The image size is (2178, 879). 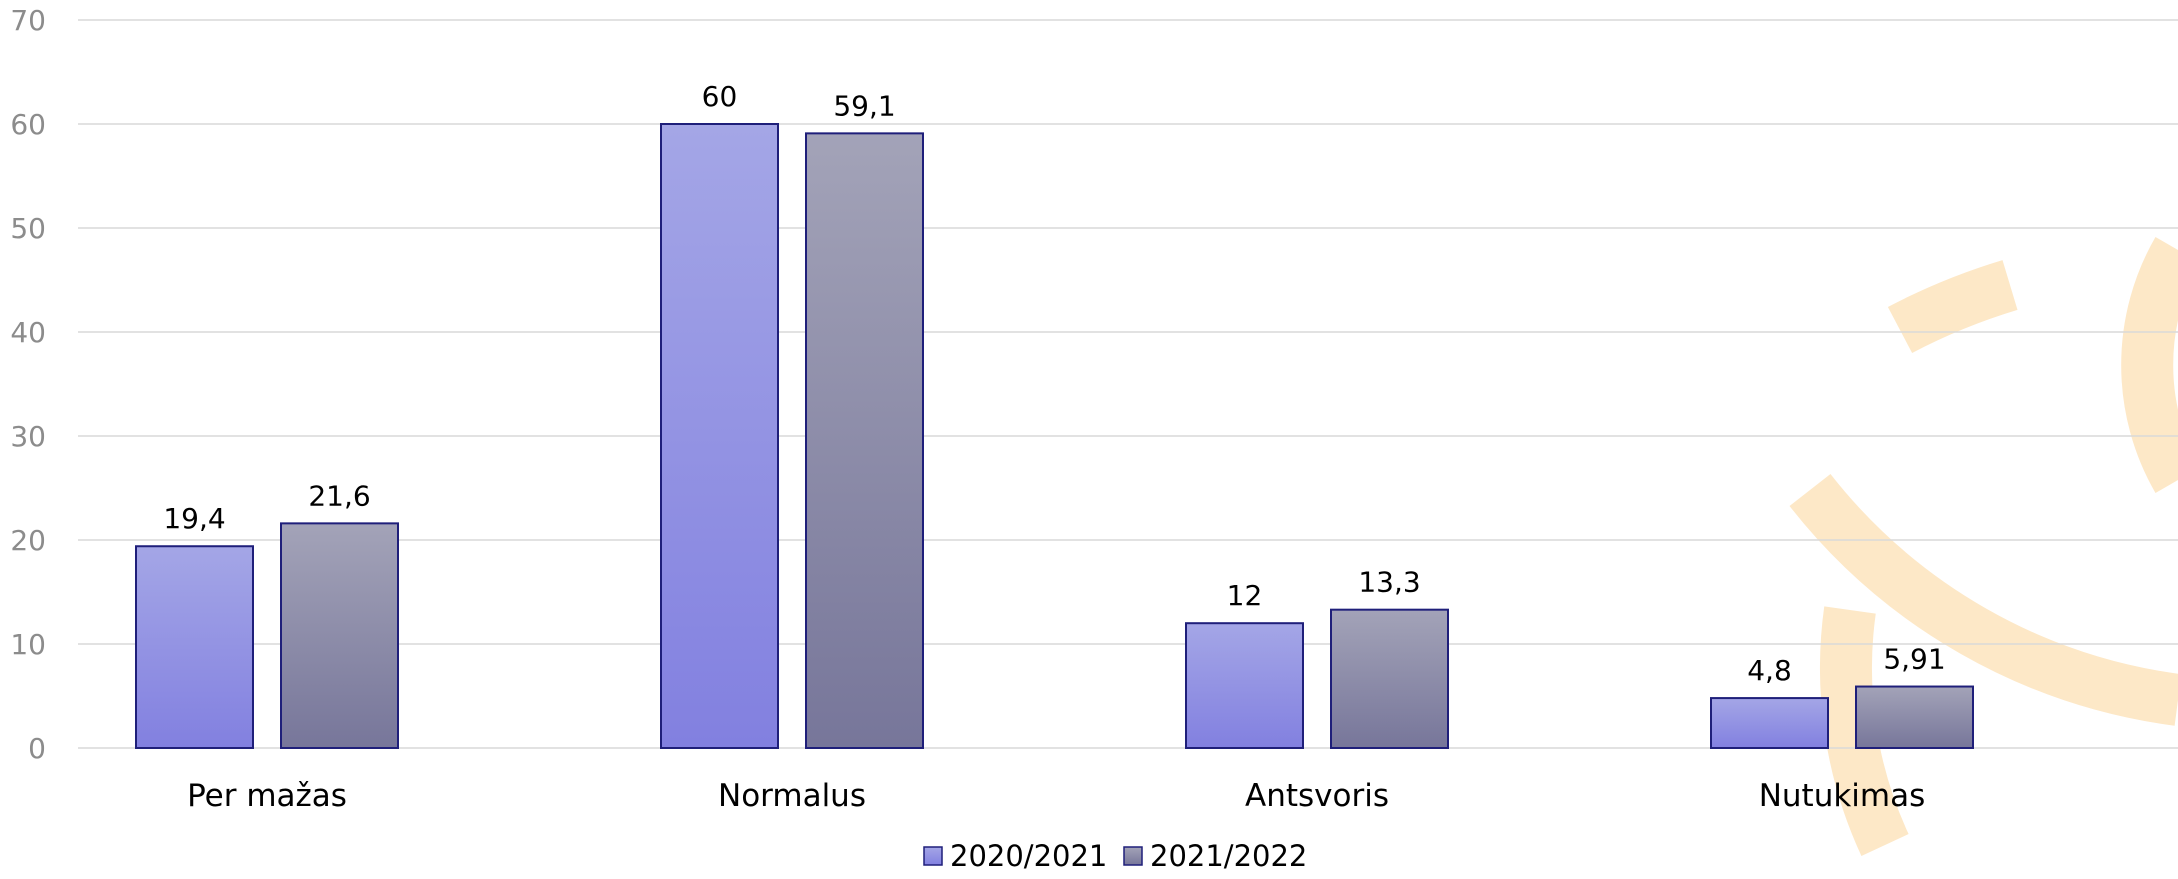 I want to click on data-label: 12, so click(x=1245, y=595).